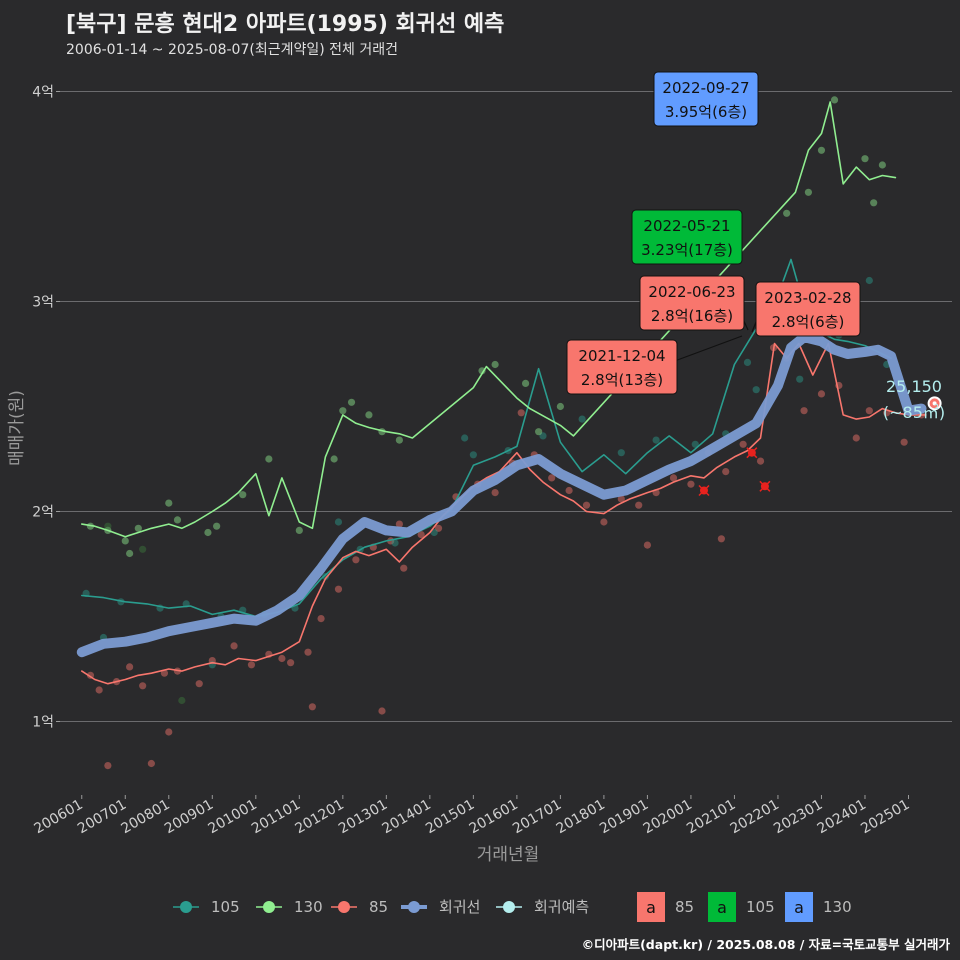  What do you see at coordinates (760, 907) in the screenshot?
I see `legend-box-label: 105` at bounding box center [760, 907].